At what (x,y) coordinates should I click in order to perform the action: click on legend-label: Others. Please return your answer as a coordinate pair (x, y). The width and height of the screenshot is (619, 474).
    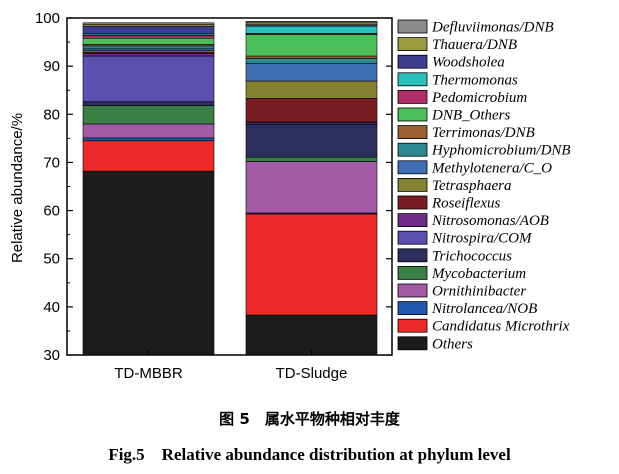
    Looking at the image, I should click on (452, 344).